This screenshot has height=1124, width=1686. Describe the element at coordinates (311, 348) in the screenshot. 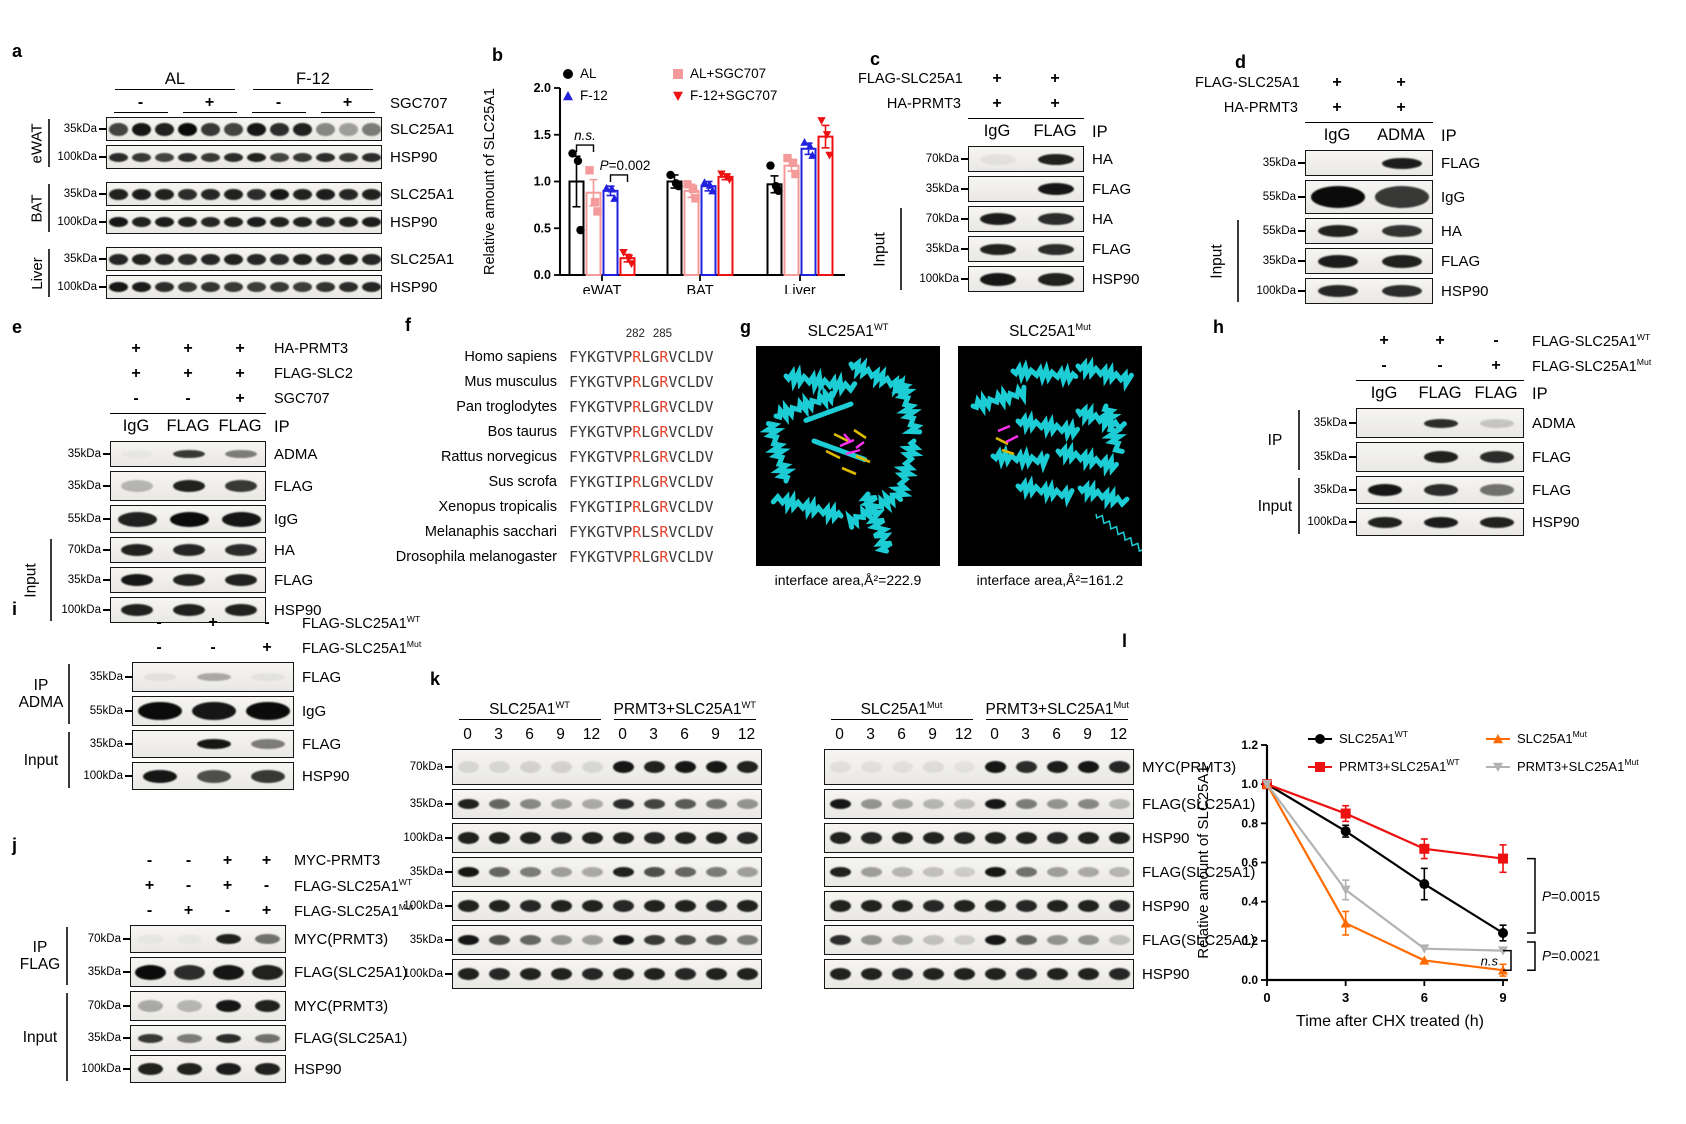

I see `condition-label: HA-PRMT3` at that location.